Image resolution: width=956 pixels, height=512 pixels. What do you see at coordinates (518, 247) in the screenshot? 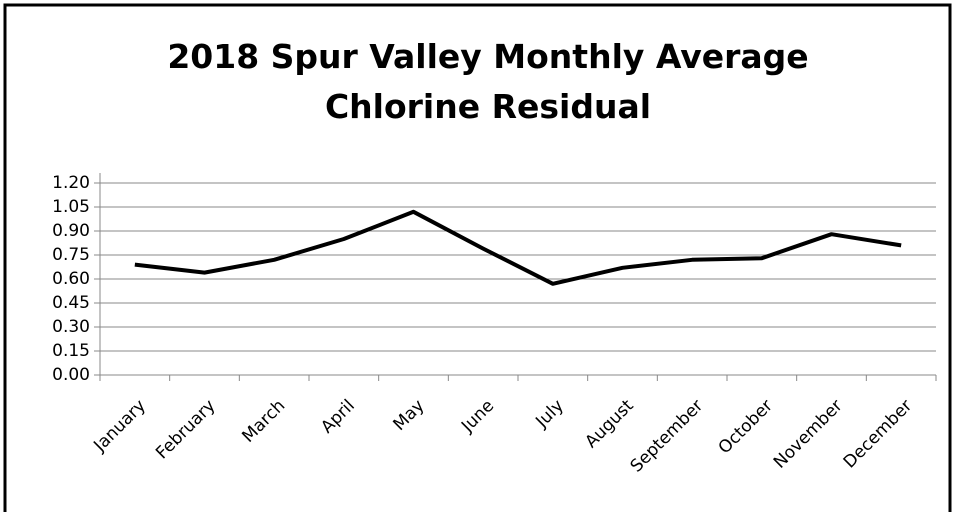
I see `data-line` at bounding box center [518, 247].